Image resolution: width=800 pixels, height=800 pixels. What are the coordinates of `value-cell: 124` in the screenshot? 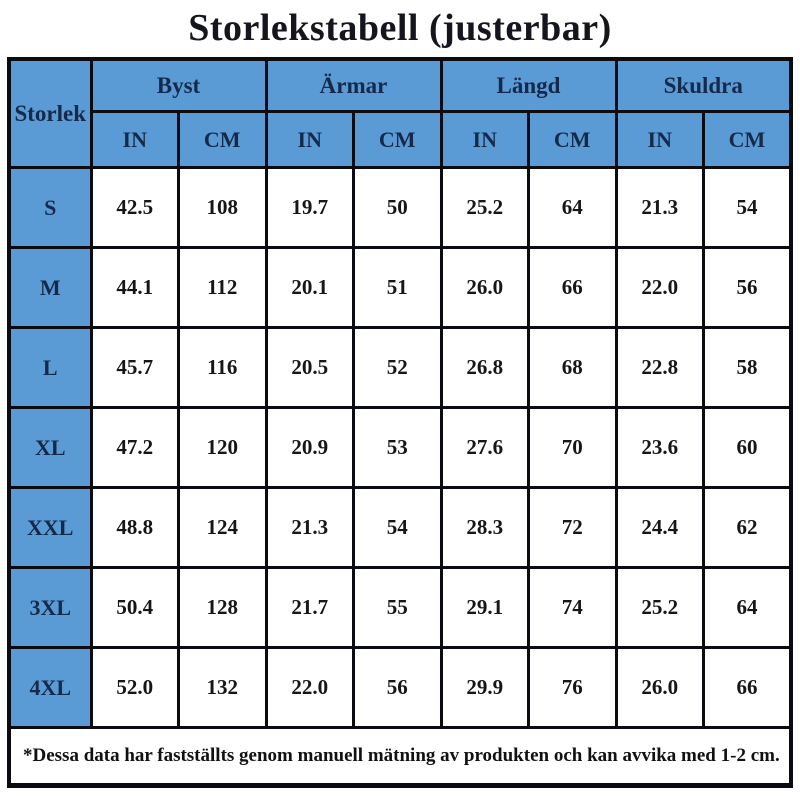 It's located at (222, 527).